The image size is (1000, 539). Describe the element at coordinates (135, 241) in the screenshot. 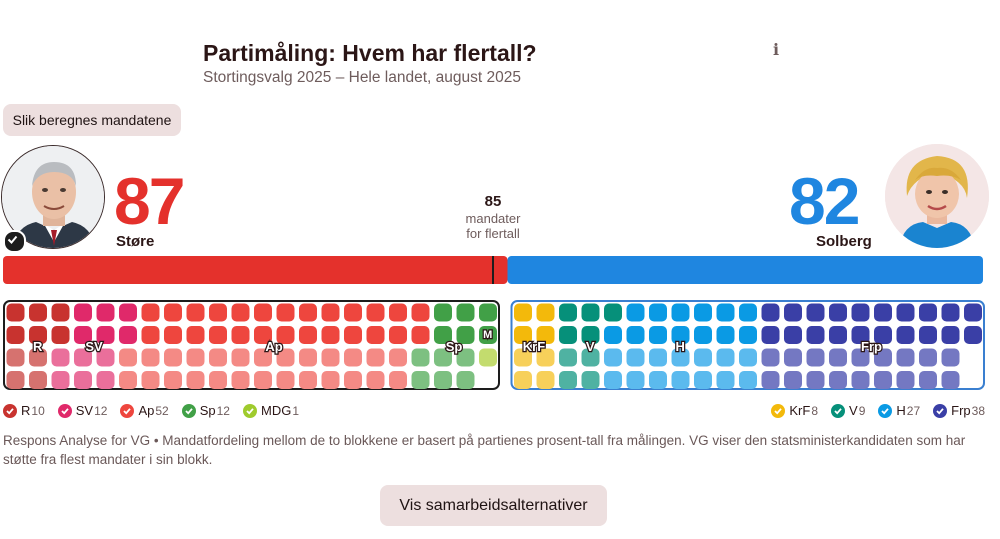

I see `left-candidate-name: Støre` at that location.